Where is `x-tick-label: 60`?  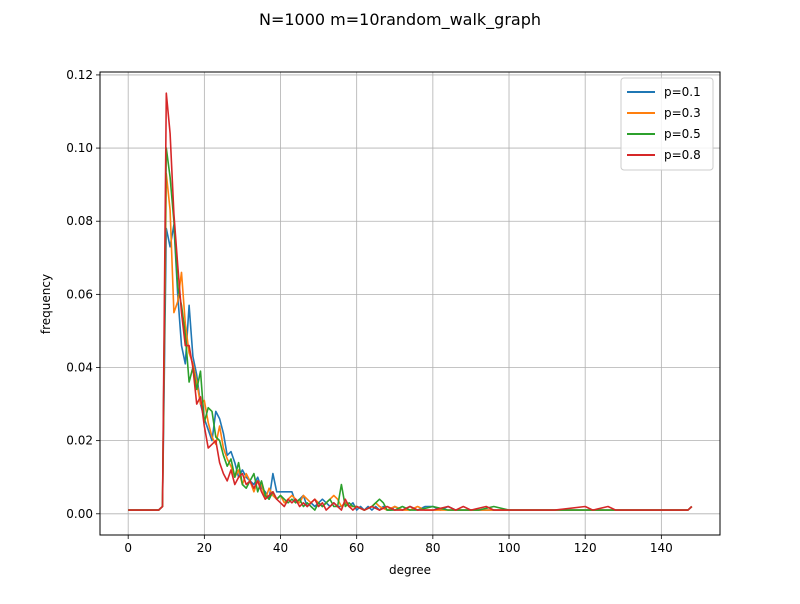
x-tick-label: 60 is located at coordinates (356, 548).